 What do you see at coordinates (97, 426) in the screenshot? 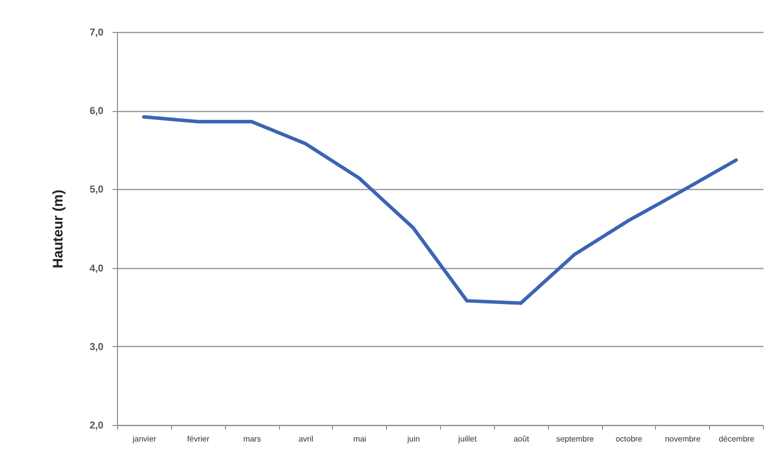
I see `y-tick-label: 2,0` at bounding box center [97, 426].